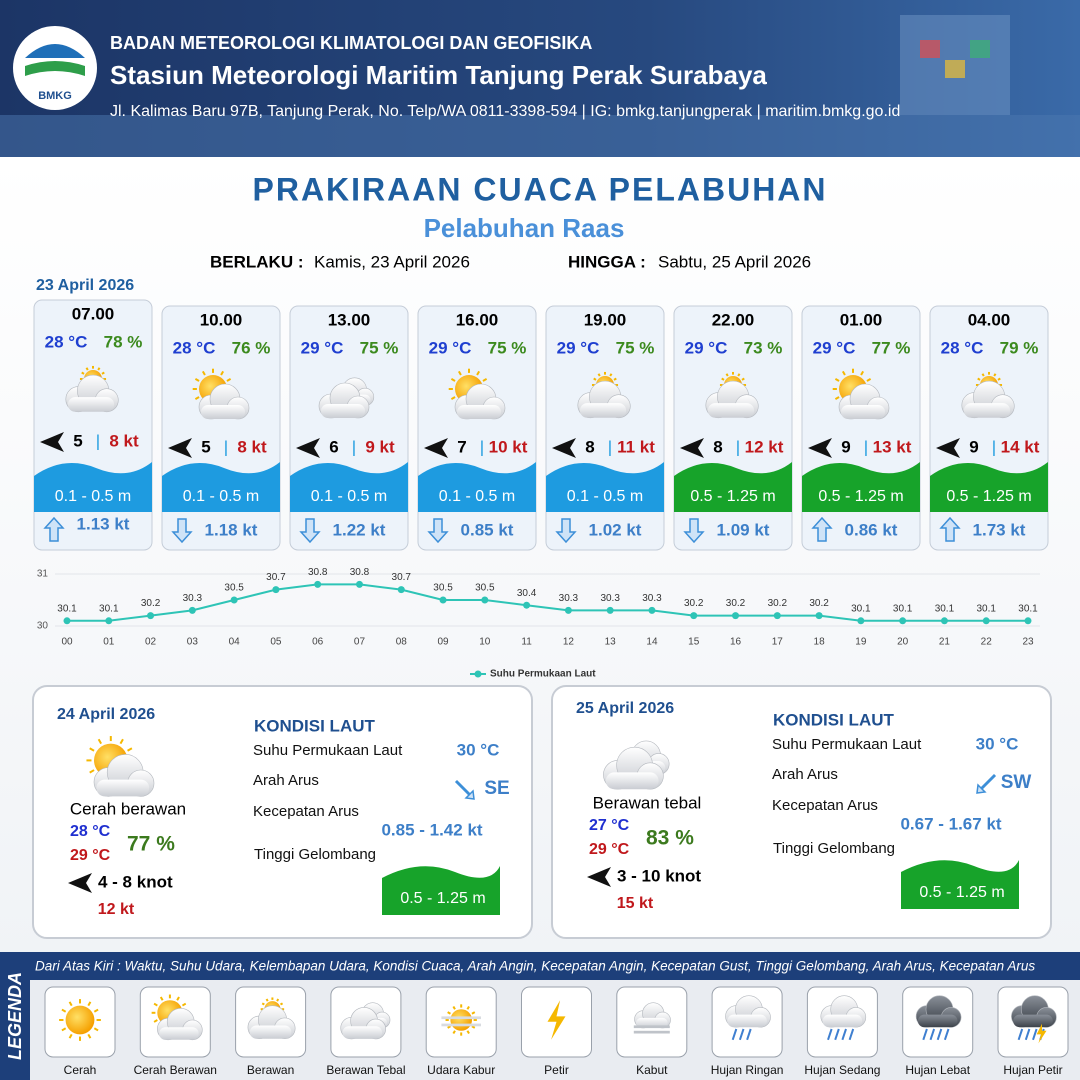 The width and height of the screenshot is (1080, 1080). I want to click on legend-label: Suhu Permukaan Laut, so click(543, 674).